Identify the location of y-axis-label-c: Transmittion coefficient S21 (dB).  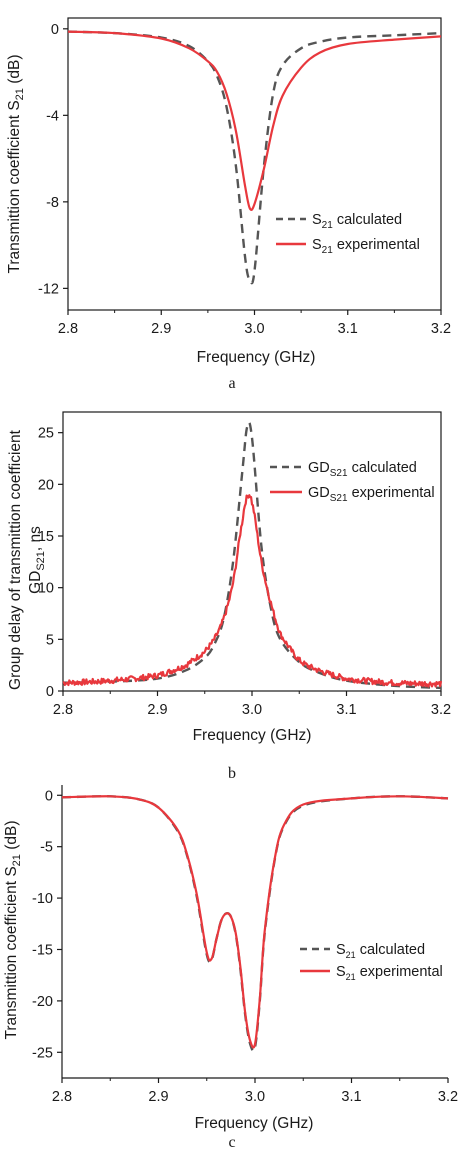
(13, 929).